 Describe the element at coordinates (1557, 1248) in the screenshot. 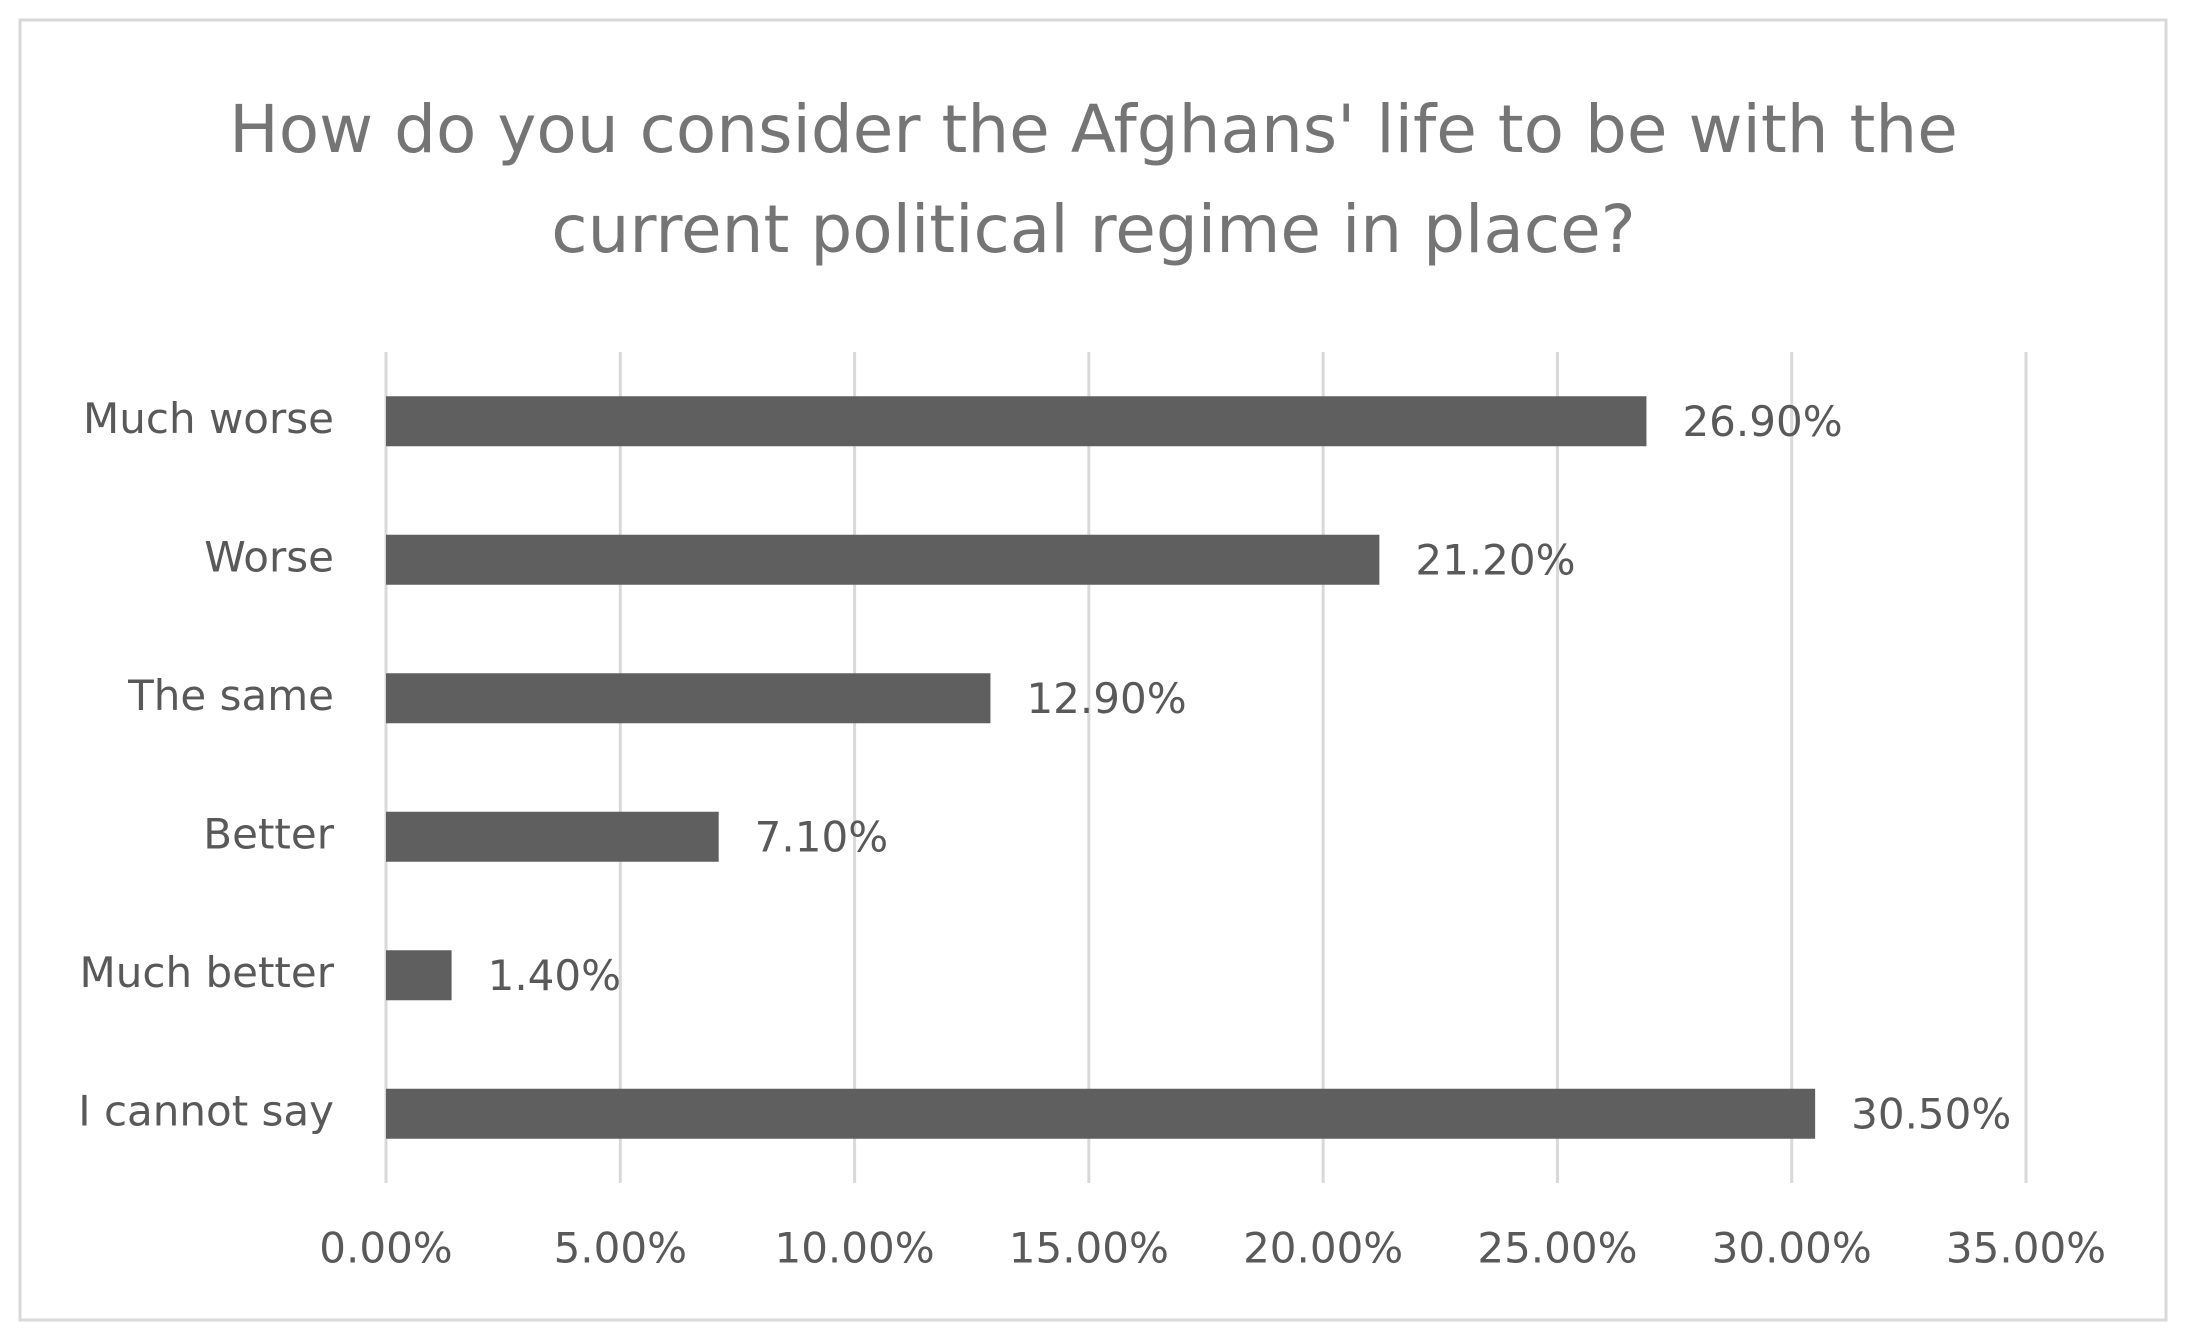

I see `x-tick-label: 25.00%` at that location.